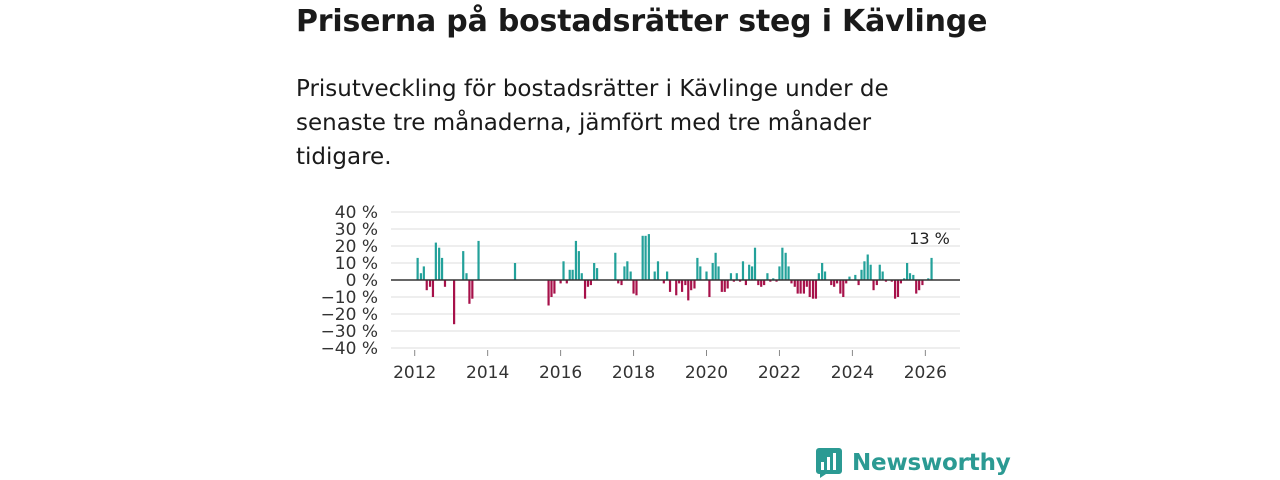  What do you see at coordinates (349, 349) in the screenshot?
I see `y-tick-label: −40 %` at bounding box center [349, 349].